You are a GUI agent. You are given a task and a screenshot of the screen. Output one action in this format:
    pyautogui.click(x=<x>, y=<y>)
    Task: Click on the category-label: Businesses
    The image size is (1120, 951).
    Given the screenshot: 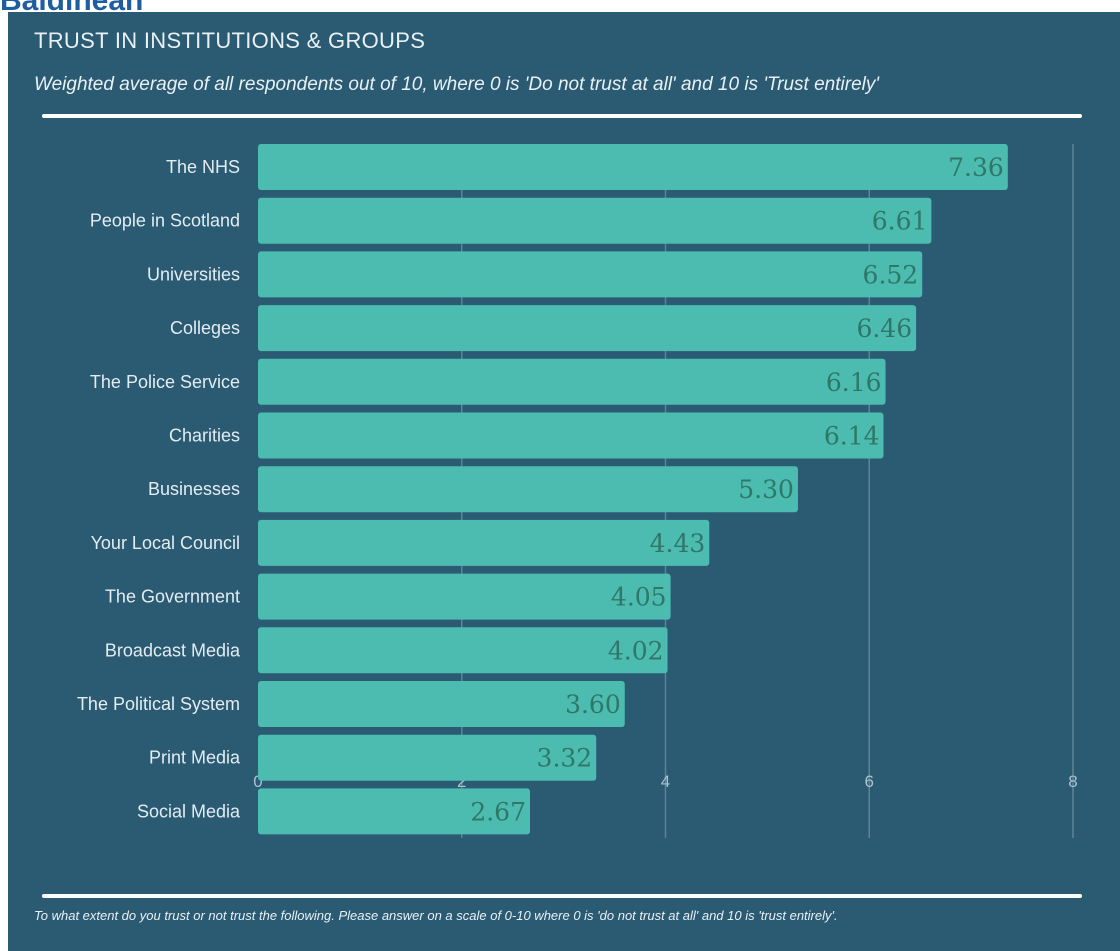 What is the action you would take?
    pyautogui.click(x=194, y=489)
    